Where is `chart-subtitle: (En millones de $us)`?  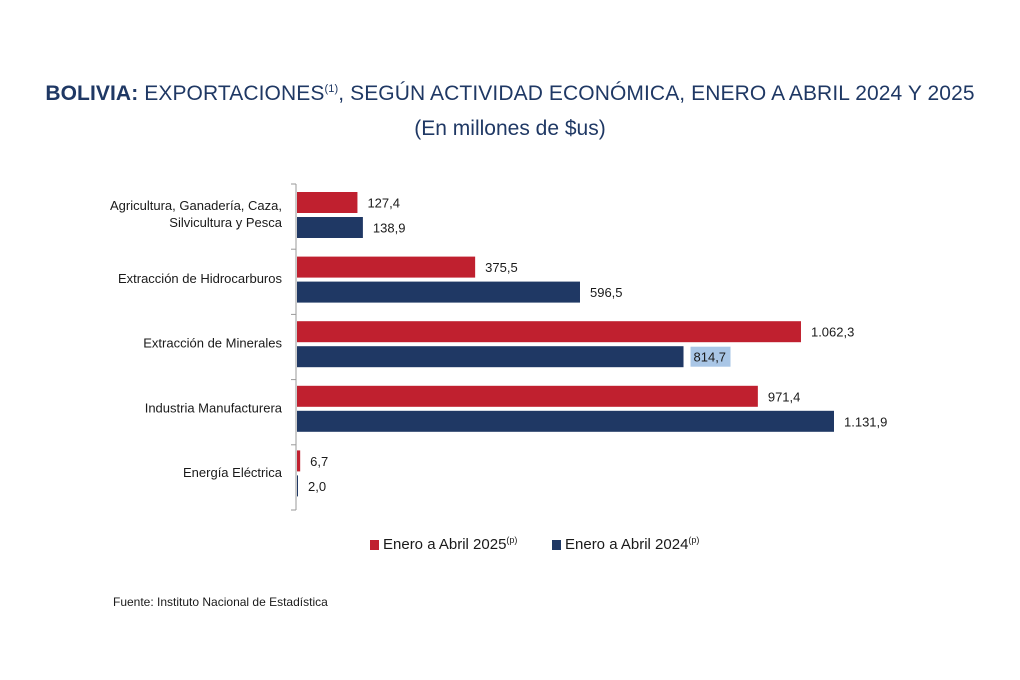 chart-subtitle: (En millones de $us) is located at coordinates (510, 128).